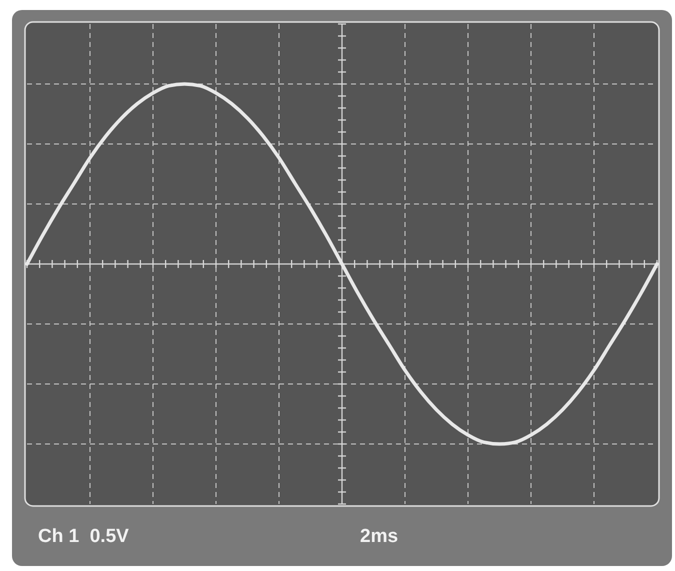 This screenshot has width=675, height=571. I want to click on text: Ch 1 0.5V, so click(84, 536).